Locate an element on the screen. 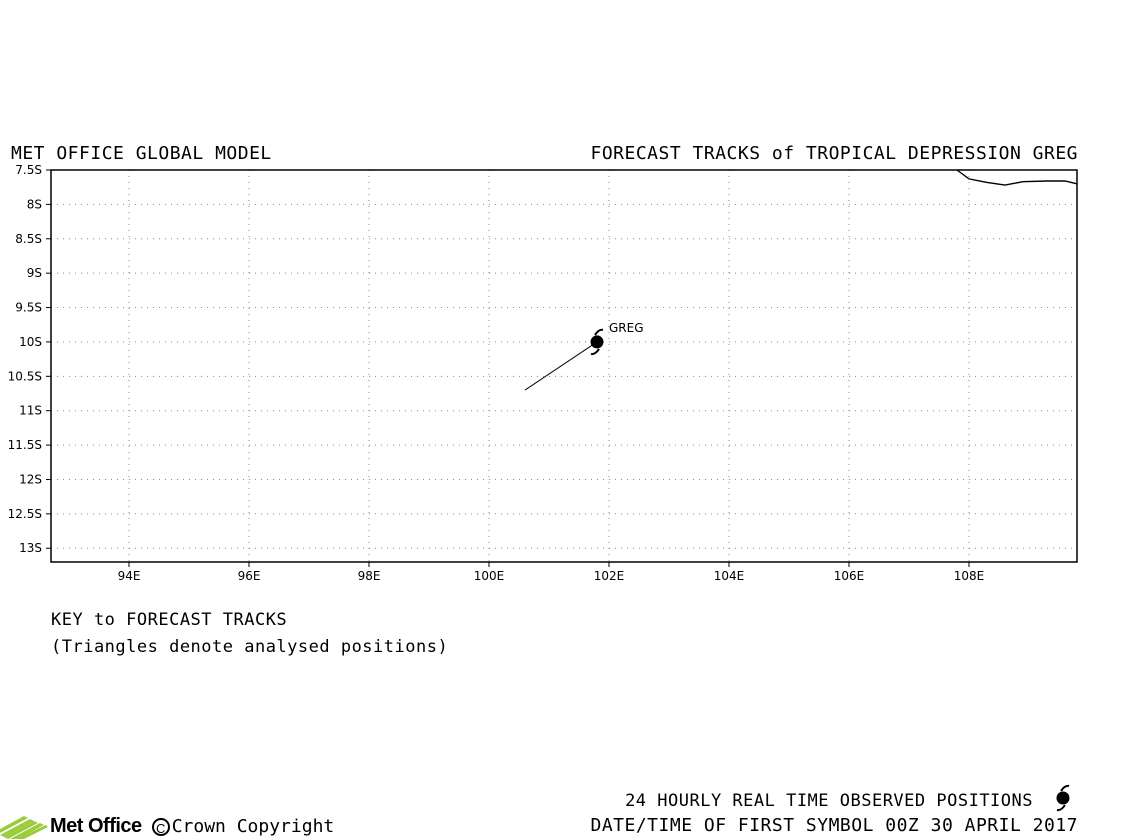  storm-position-icon is located at coordinates (597, 342).